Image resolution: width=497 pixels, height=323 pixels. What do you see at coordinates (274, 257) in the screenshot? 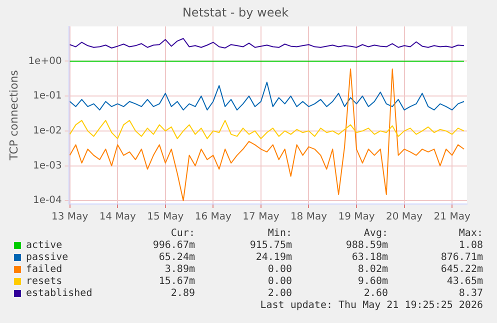
I see `text: 24.19m` at bounding box center [274, 257].